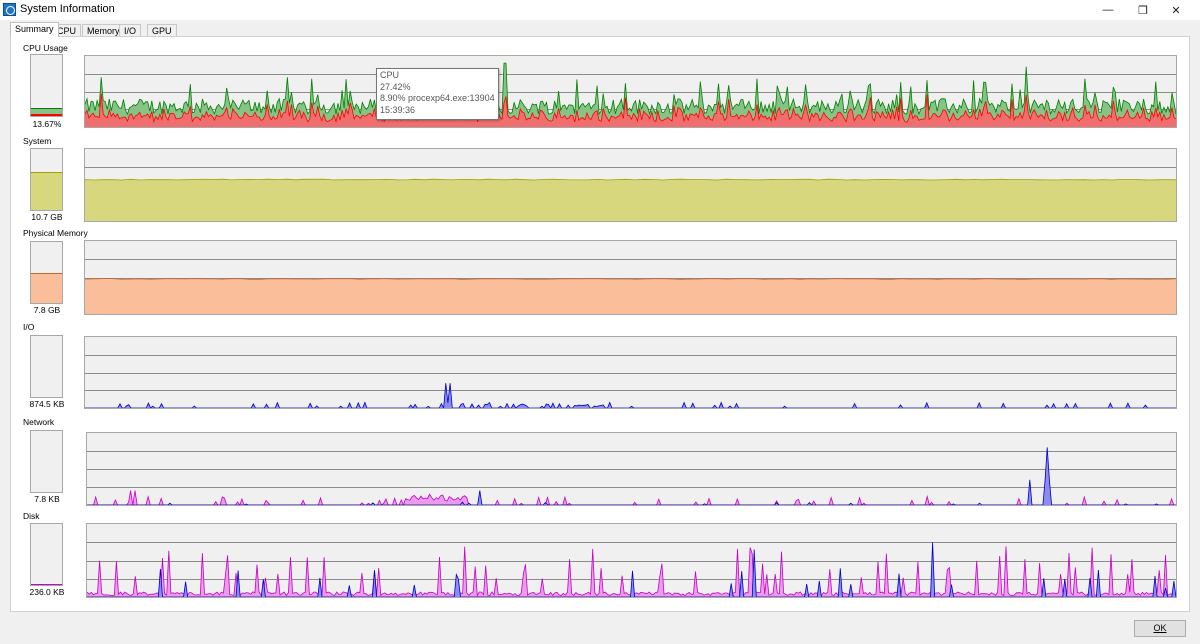 This screenshot has width=1200, height=644. I want to click on cpu-usage-history, so click(630, 94).